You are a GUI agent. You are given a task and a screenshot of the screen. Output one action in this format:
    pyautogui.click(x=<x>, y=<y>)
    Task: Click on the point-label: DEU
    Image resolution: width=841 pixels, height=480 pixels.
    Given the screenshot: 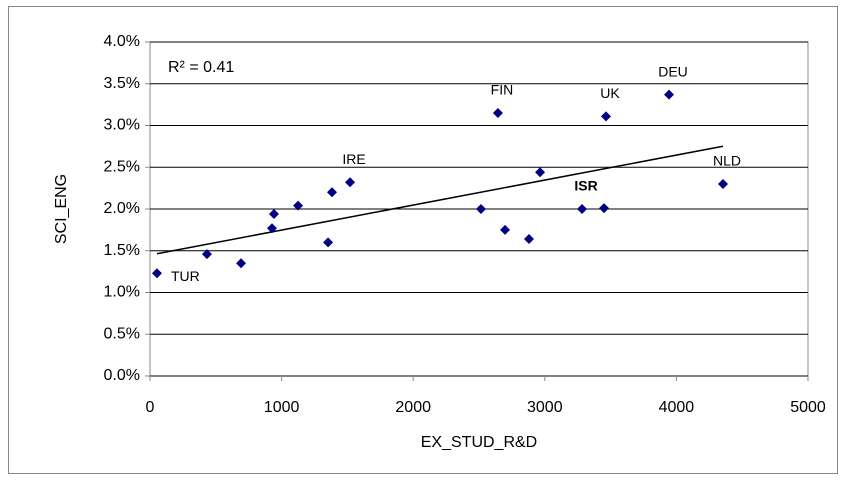 What is the action you would take?
    pyautogui.click(x=673, y=71)
    